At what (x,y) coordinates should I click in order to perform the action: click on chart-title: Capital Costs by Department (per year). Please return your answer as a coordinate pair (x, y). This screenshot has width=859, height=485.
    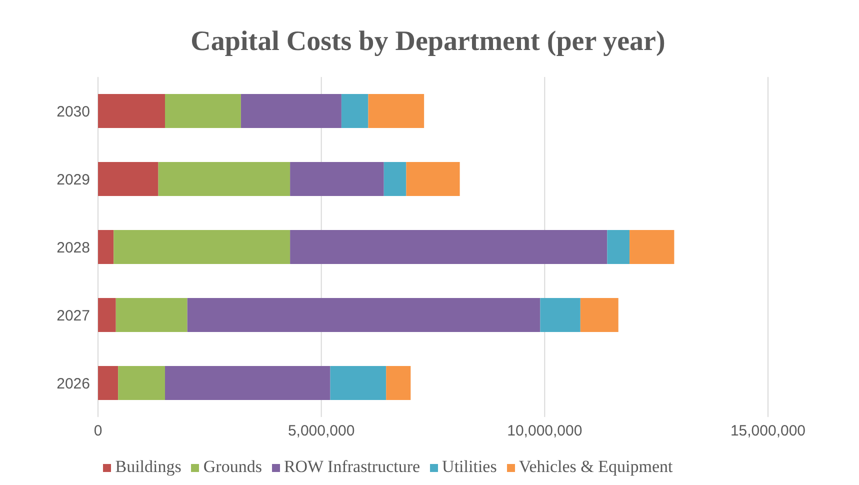
    Looking at the image, I should click on (428, 42).